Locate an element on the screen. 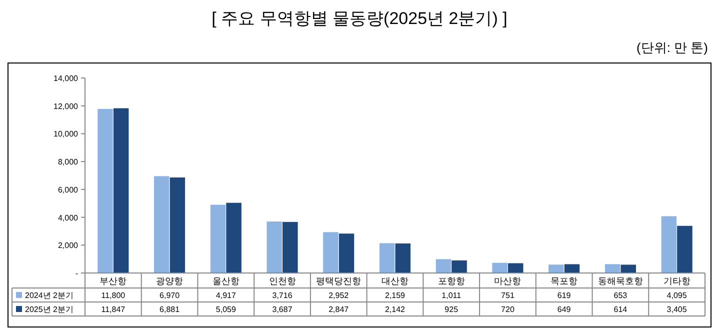 The height and width of the screenshot is (335, 719). x-tick-label: 목포항 is located at coordinates (564, 281).